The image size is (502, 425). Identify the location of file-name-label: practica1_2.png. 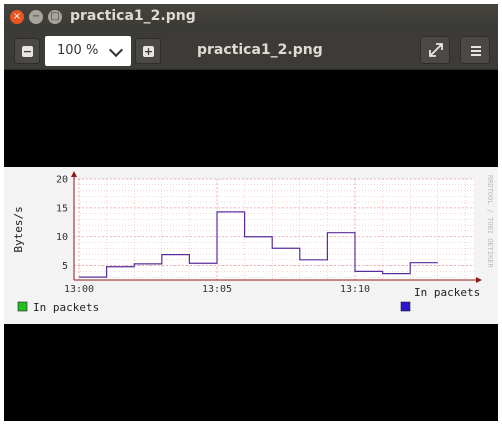
(260, 50).